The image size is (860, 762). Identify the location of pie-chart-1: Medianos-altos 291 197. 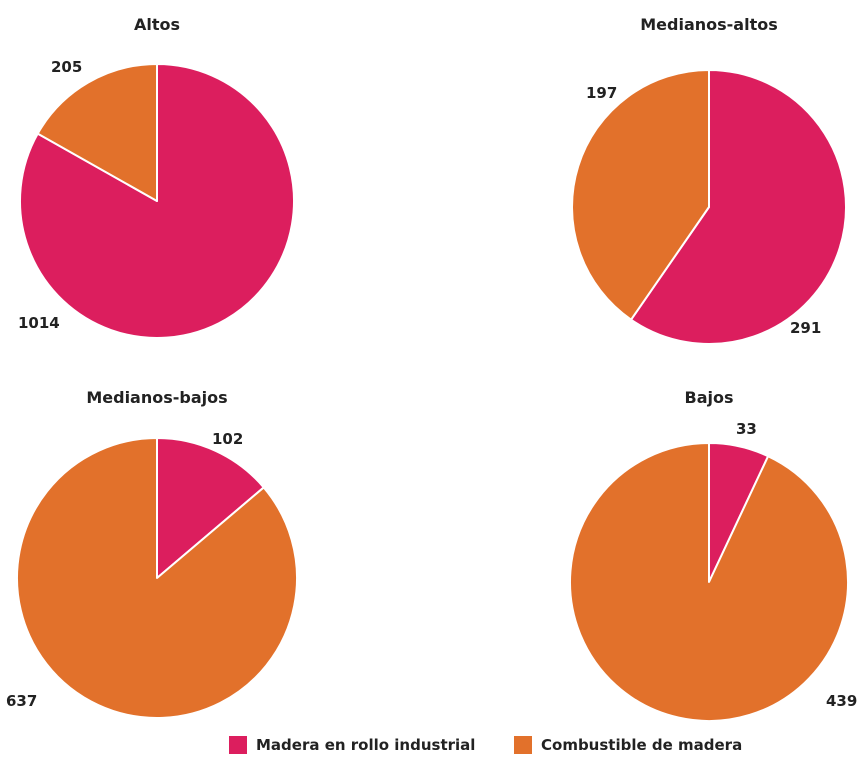
(709, 180).